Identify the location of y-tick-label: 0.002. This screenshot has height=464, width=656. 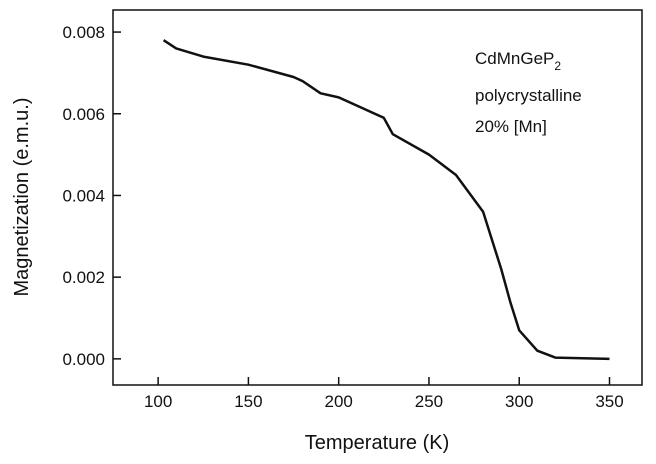
(83, 277).